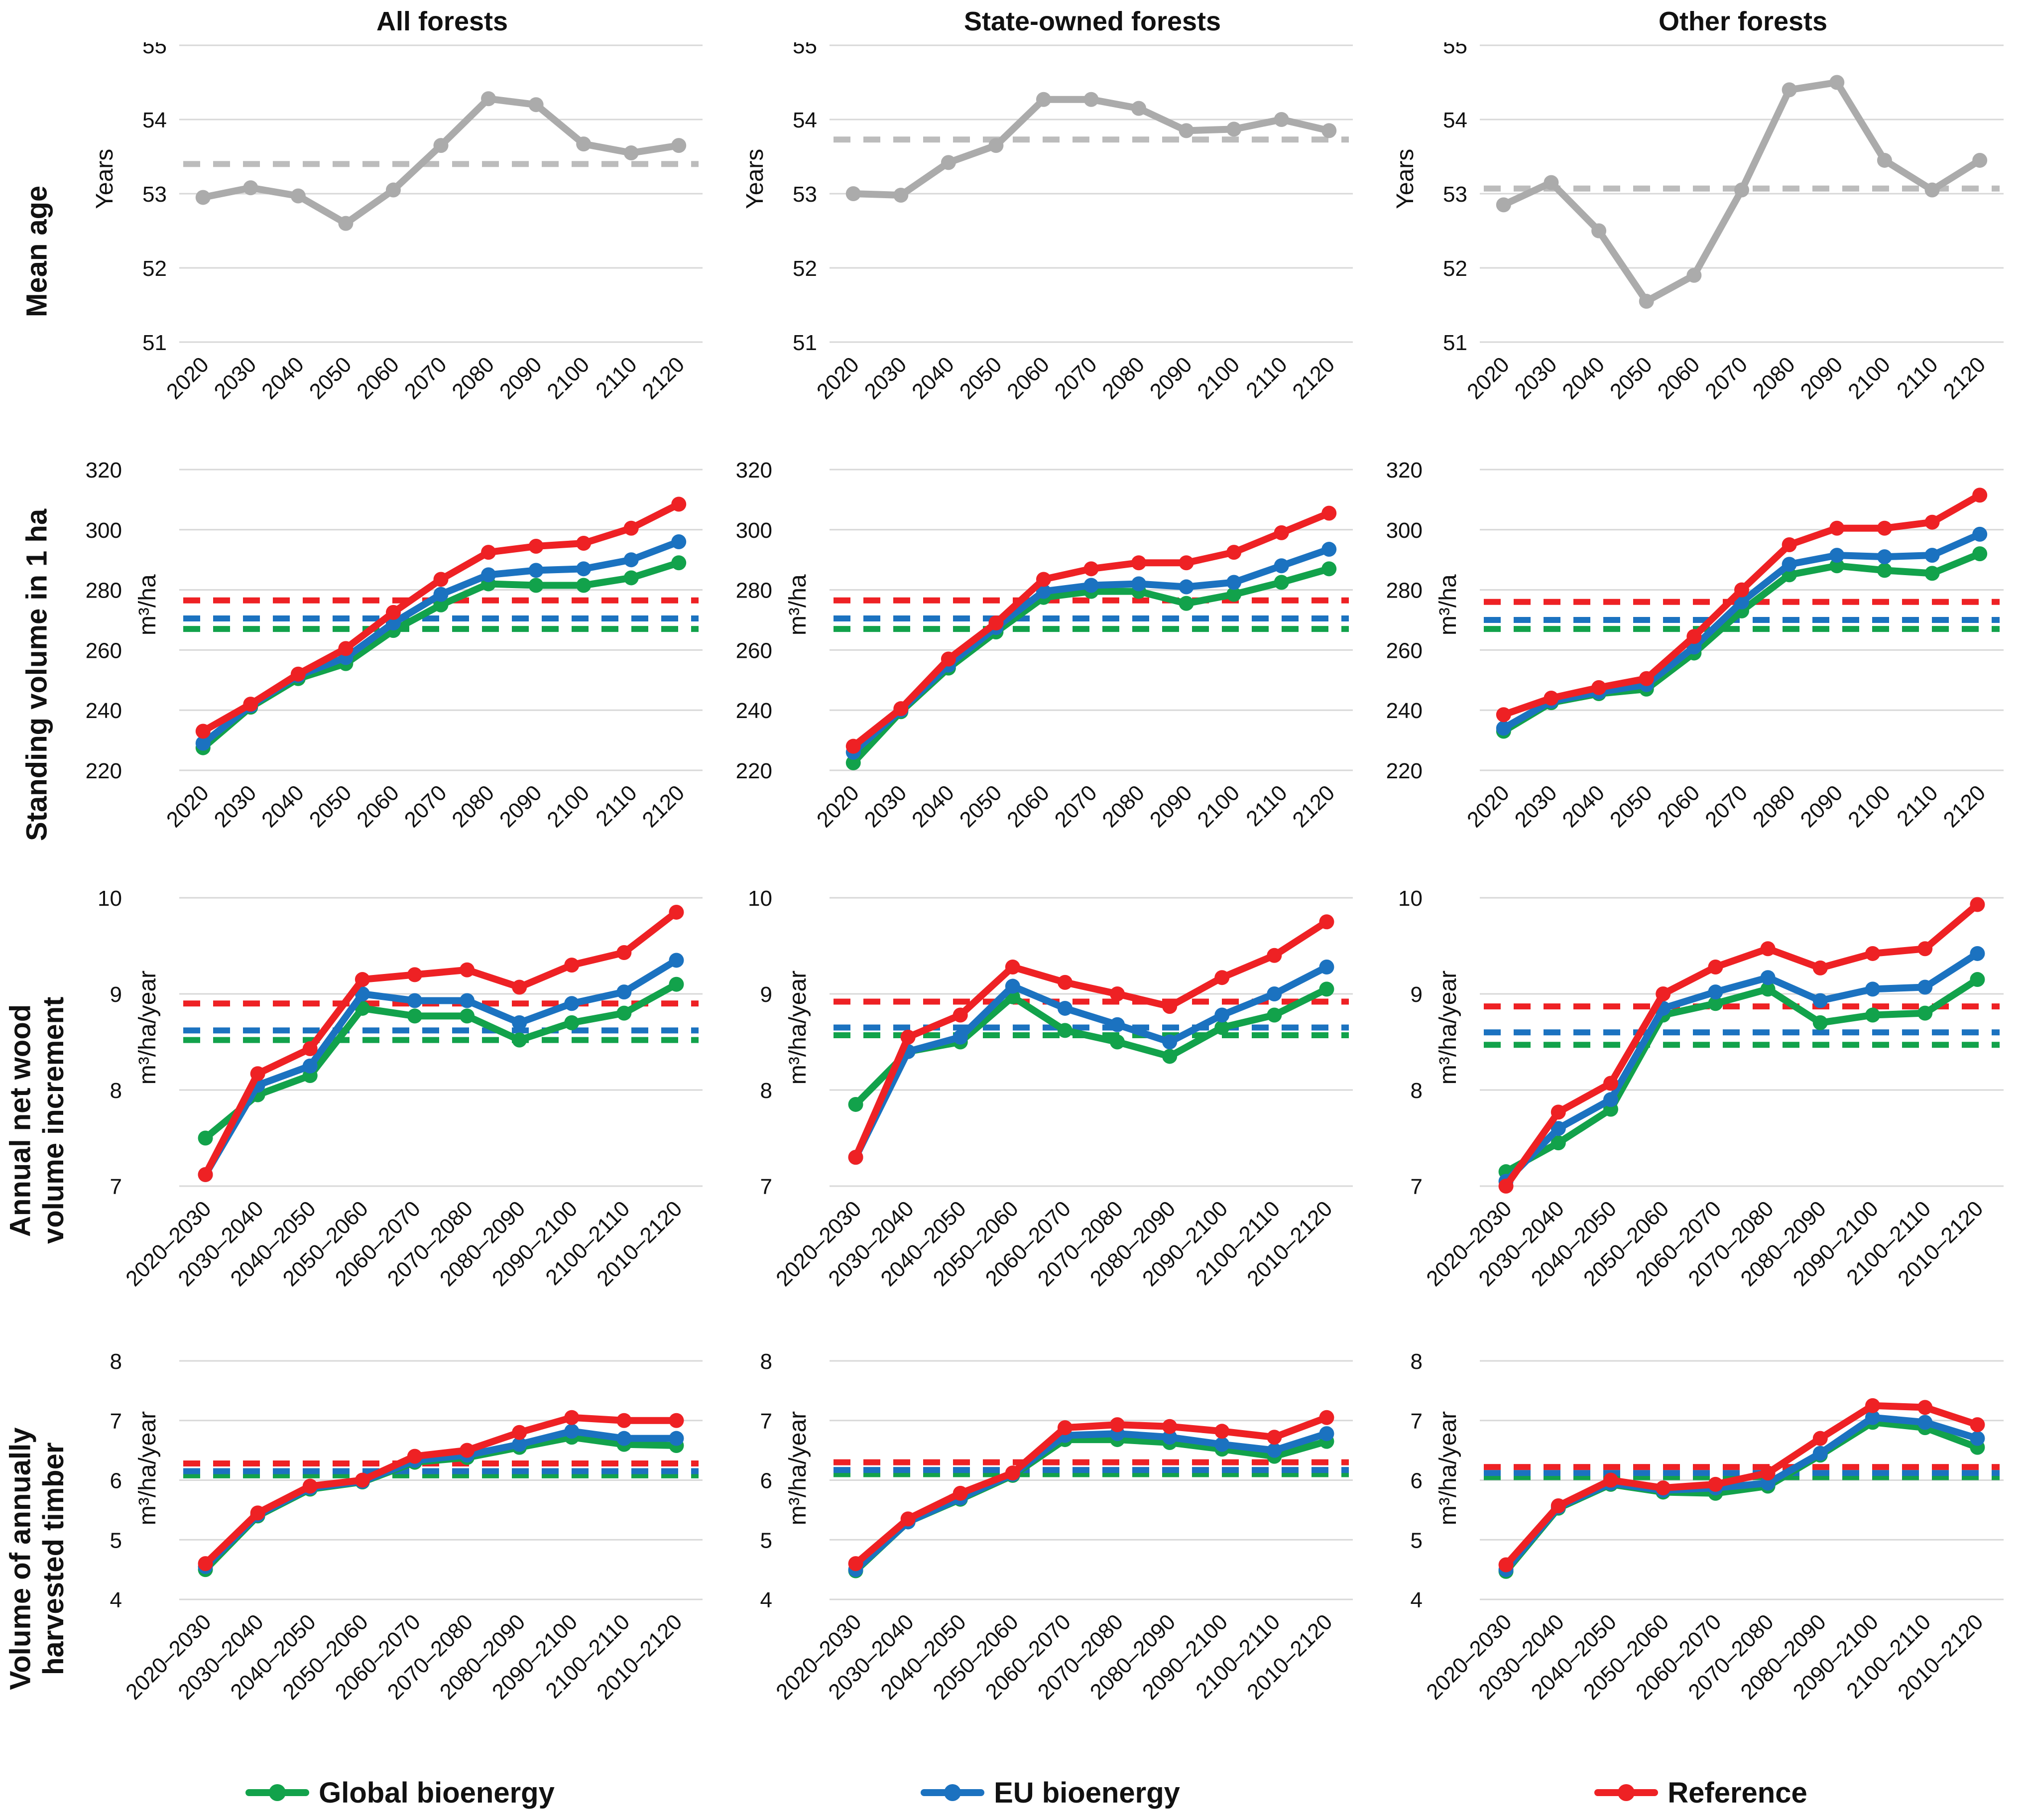  I want to click on y-tick-label: 55, so click(805, 50).